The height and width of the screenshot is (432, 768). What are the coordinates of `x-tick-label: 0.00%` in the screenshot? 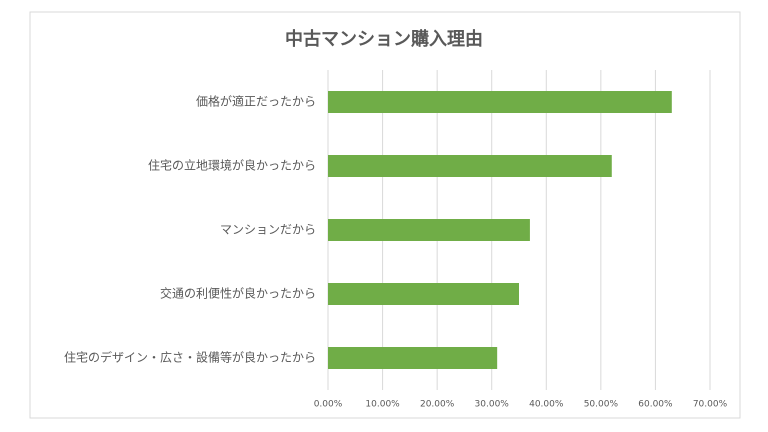 It's located at (328, 405).